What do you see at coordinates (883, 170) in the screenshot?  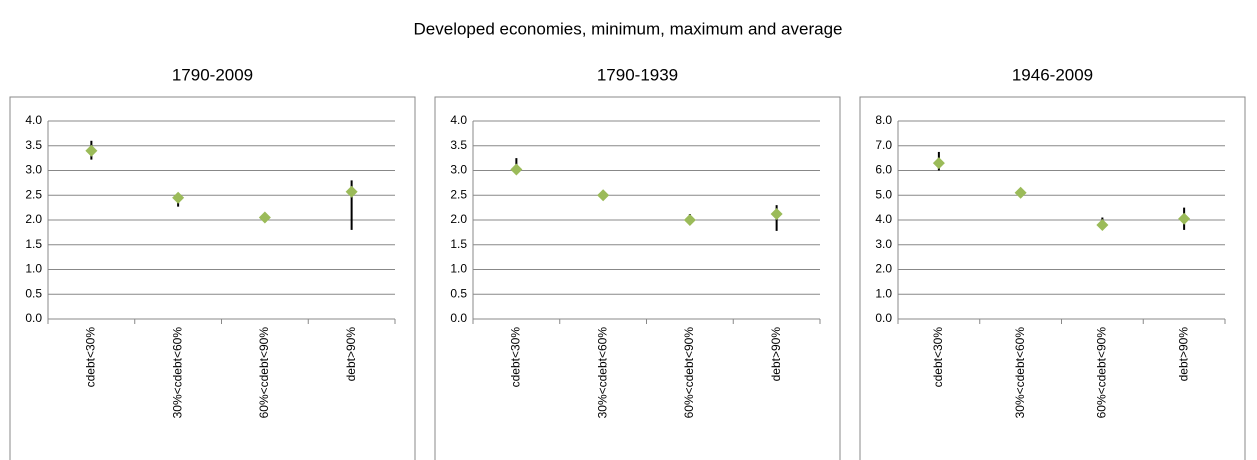 I see `y-tick-label: 6.0` at bounding box center [883, 170].